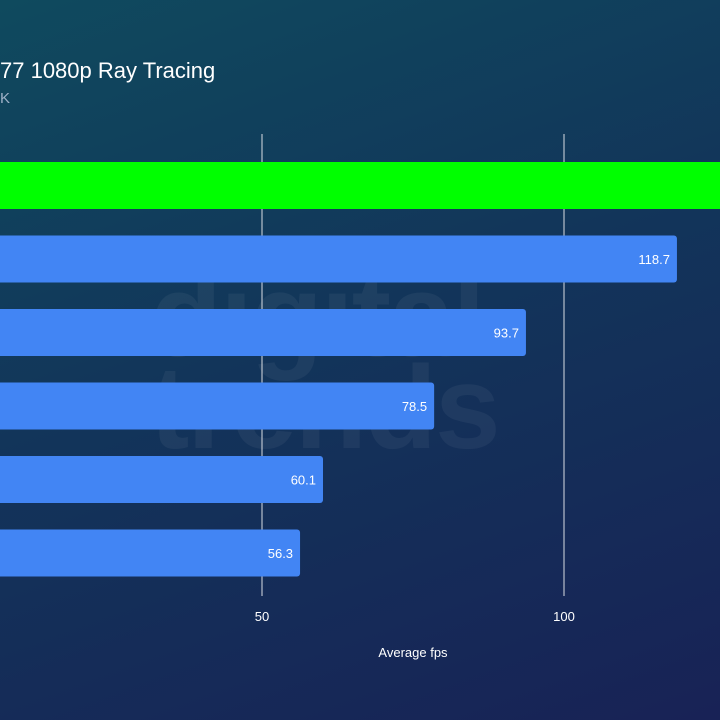  Describe the element at coordinates (108, 70) in the screenshot. I see `chart-title: 77 1080p Ray Tracing` at that location.